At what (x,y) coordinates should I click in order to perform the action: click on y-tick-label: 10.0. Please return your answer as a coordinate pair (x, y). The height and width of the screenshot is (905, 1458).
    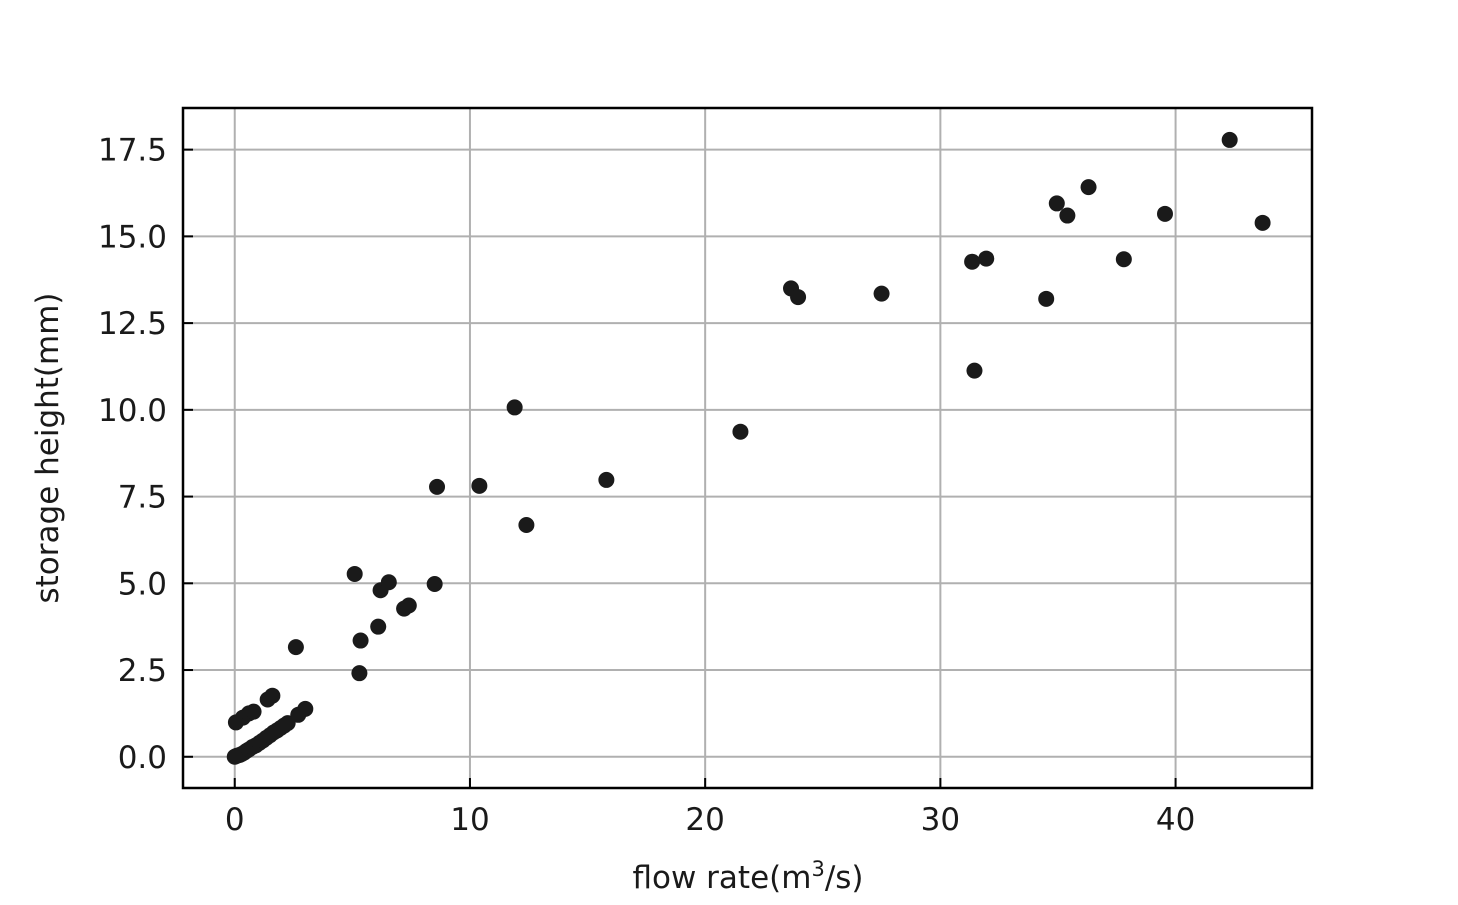
    Looking at the image, I should click on (132, 411).